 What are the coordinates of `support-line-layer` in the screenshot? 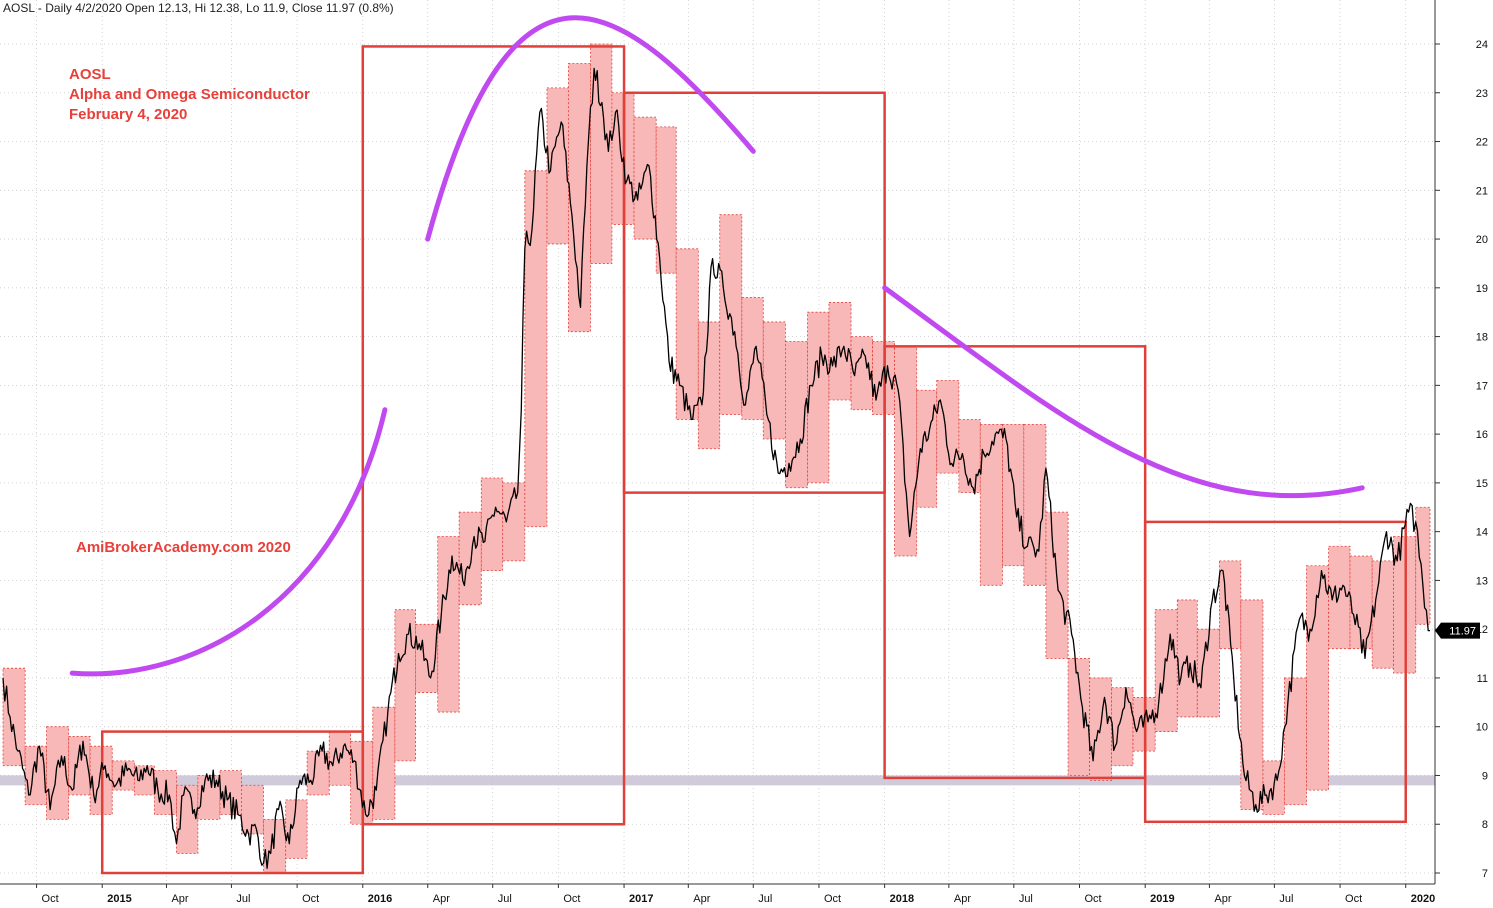 It's located at (717, 780).